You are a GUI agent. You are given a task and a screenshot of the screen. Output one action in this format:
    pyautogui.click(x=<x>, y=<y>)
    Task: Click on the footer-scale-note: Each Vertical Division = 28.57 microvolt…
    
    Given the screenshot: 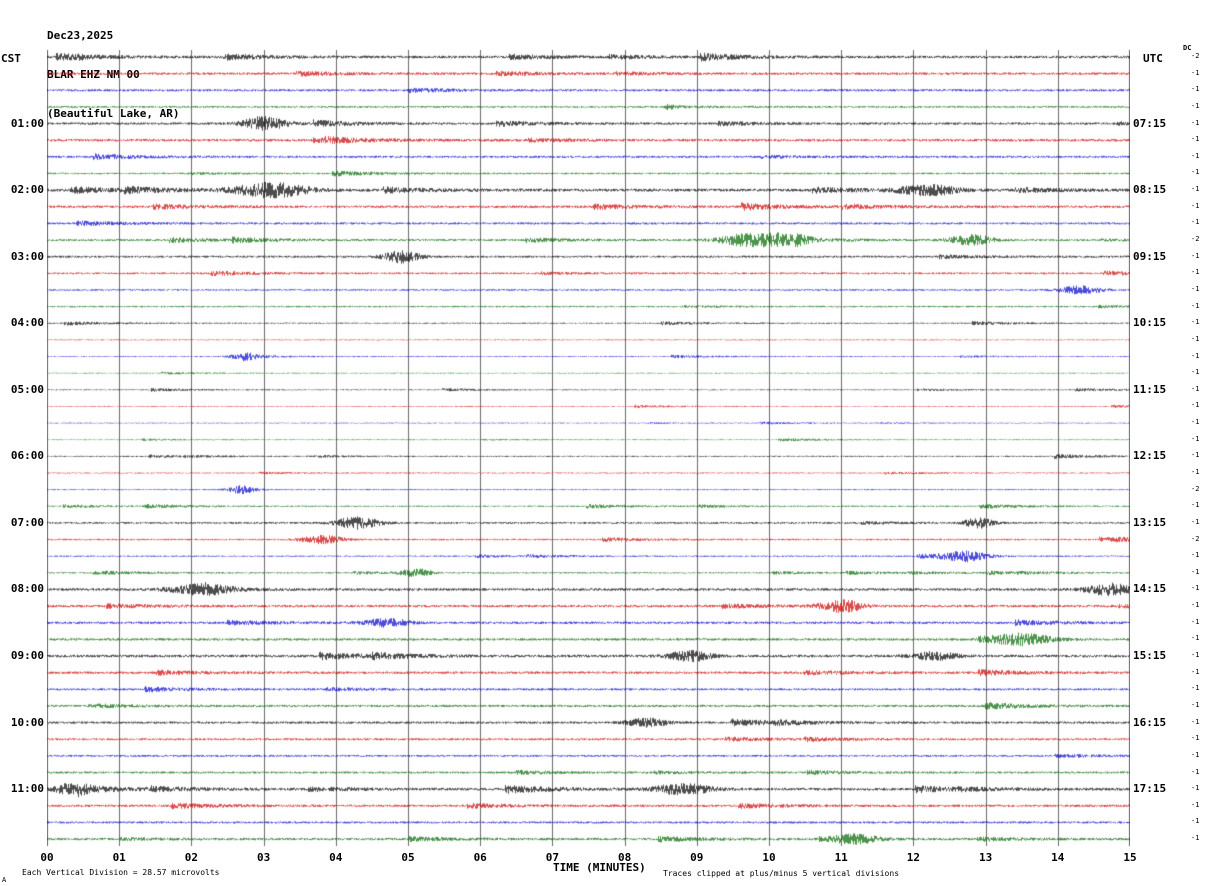 What is the action you would take?
    pyautogui.click(x=121, y=872)
    